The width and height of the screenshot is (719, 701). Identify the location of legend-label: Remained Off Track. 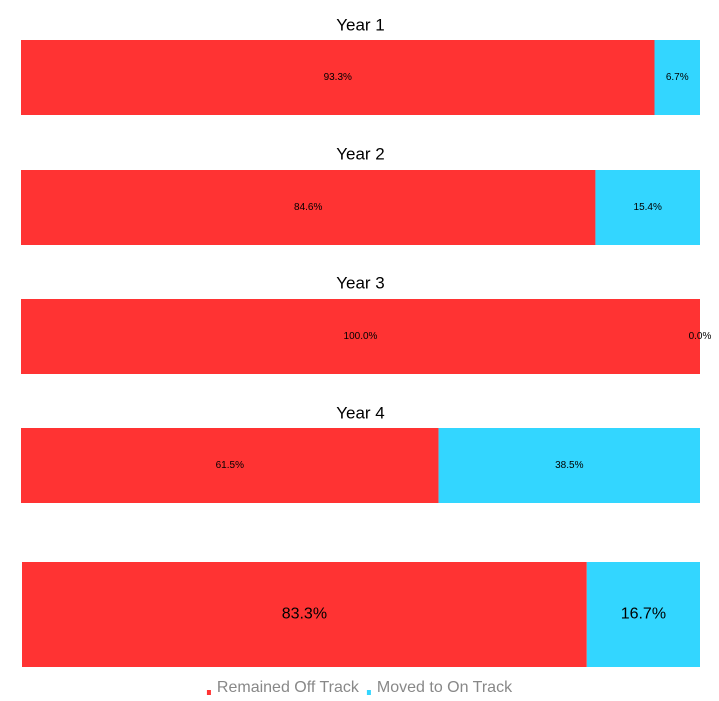
(288, 687).